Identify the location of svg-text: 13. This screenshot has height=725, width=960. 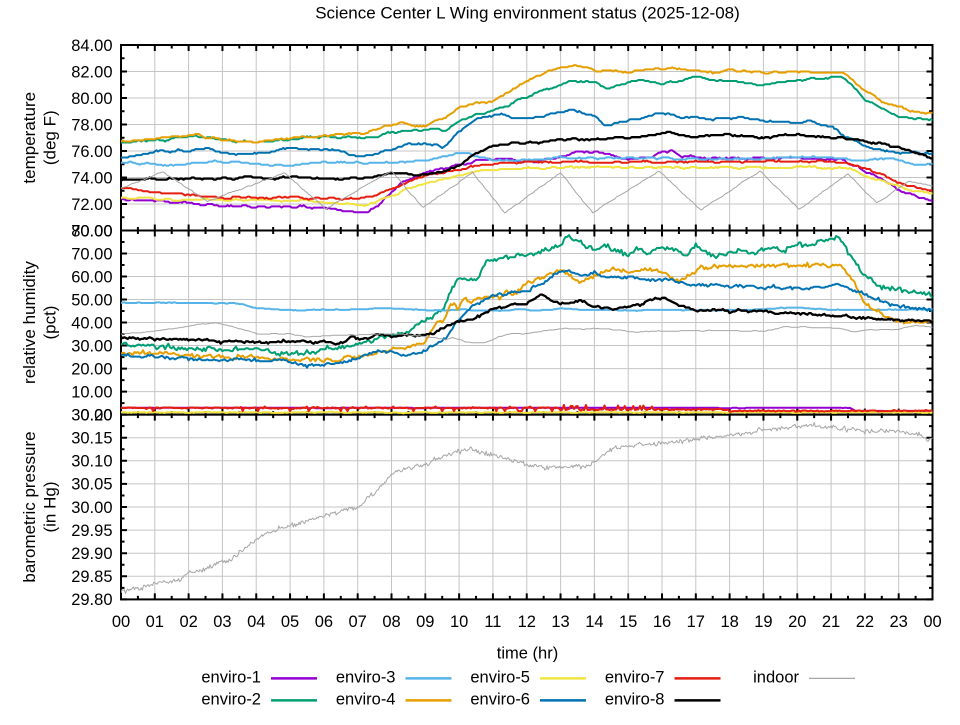
(560, 622).